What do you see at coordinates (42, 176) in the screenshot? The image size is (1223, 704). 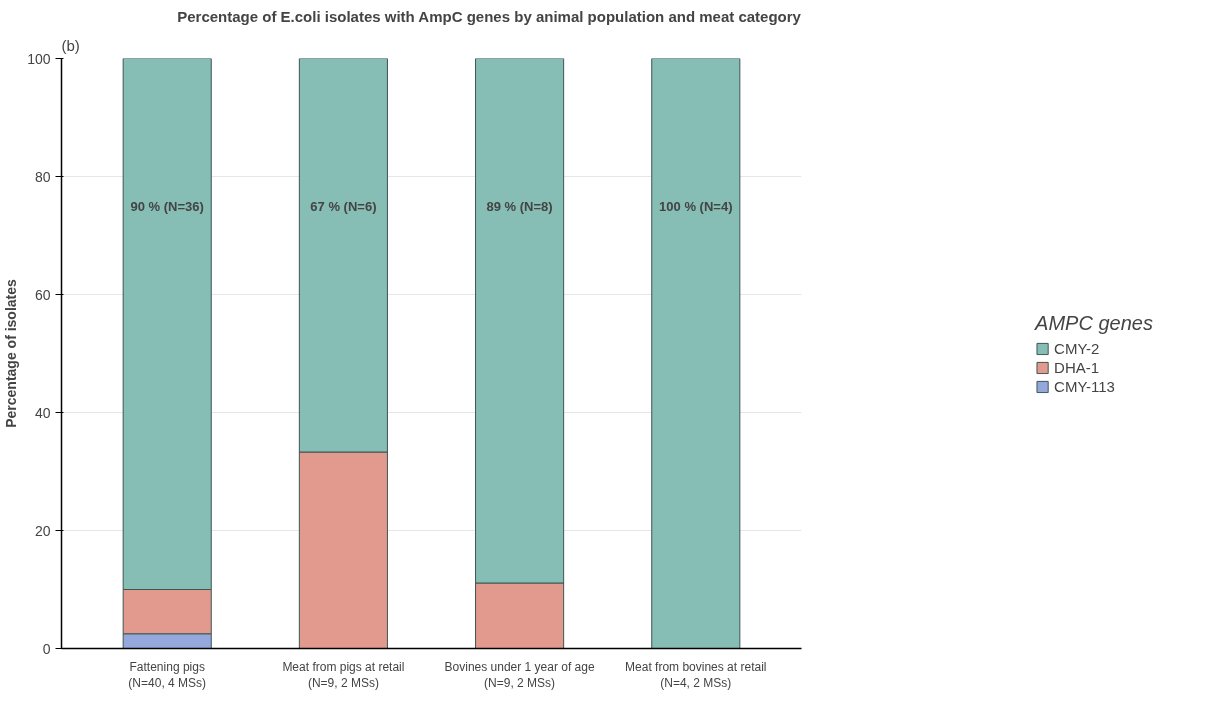 I see `y-tick-label: 80` at bounding box center [42, 176].